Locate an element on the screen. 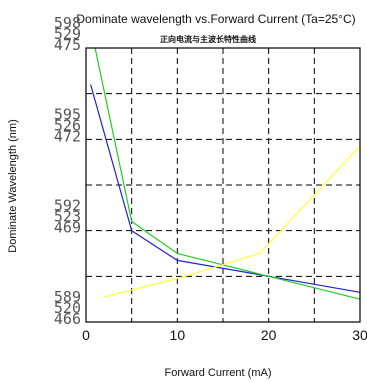 This screenshot has width=367, height=382. x-tick-label: 0 is located at coordinates (86, 335).